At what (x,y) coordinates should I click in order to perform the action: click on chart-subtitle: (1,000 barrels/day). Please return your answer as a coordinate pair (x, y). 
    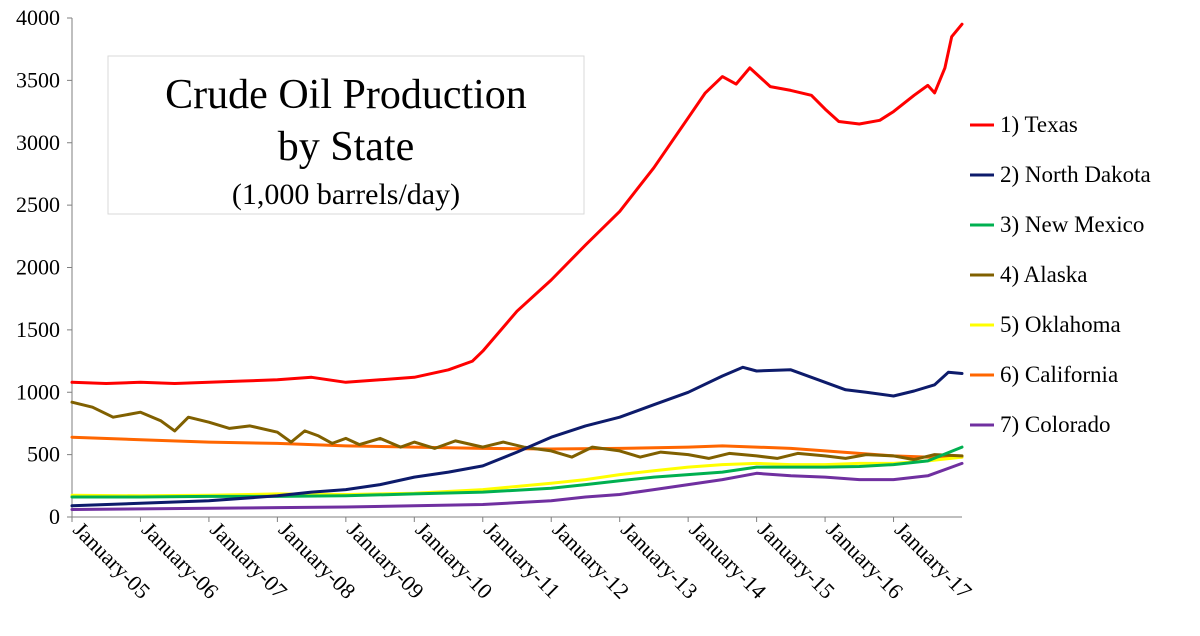
    Looking at the image, I should click on (346, 194).